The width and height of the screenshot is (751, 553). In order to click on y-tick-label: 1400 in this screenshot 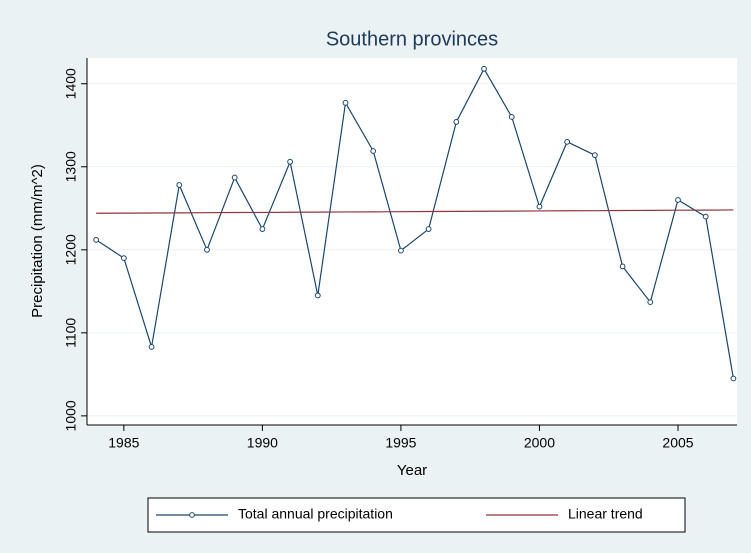, I will do `click(71, 83)`.